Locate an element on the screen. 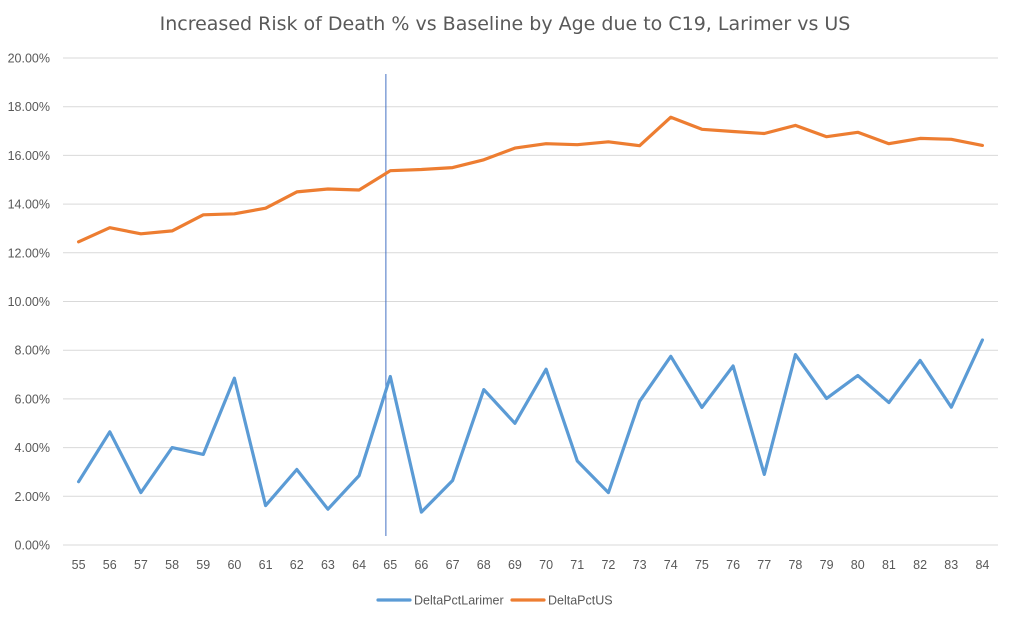 The height and width of the screenshot is (619, 1014). x-tick-label: 67 is located at coordinates (453, 565).